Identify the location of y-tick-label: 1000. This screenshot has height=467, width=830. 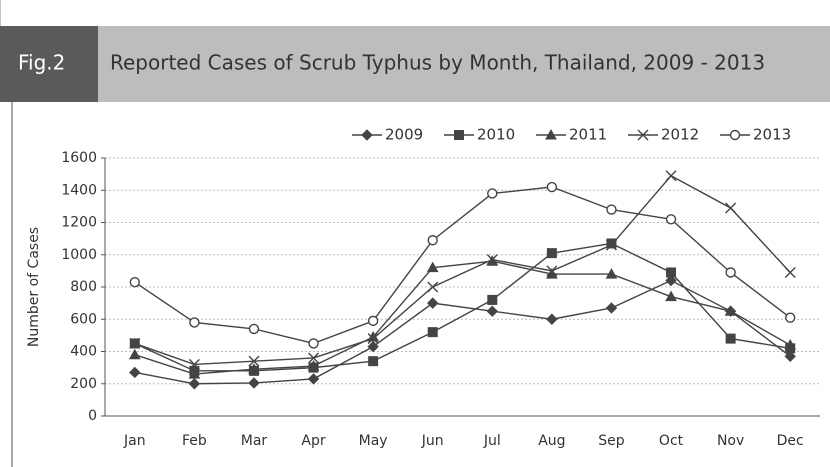
(79, 255).